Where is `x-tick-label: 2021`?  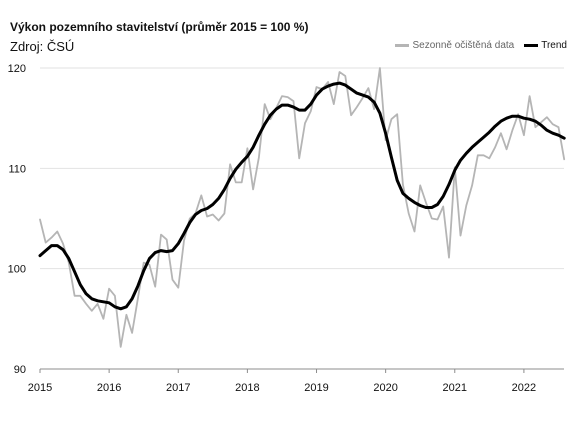
x-tick-label: 2021 is located at coordinates (455, 388).